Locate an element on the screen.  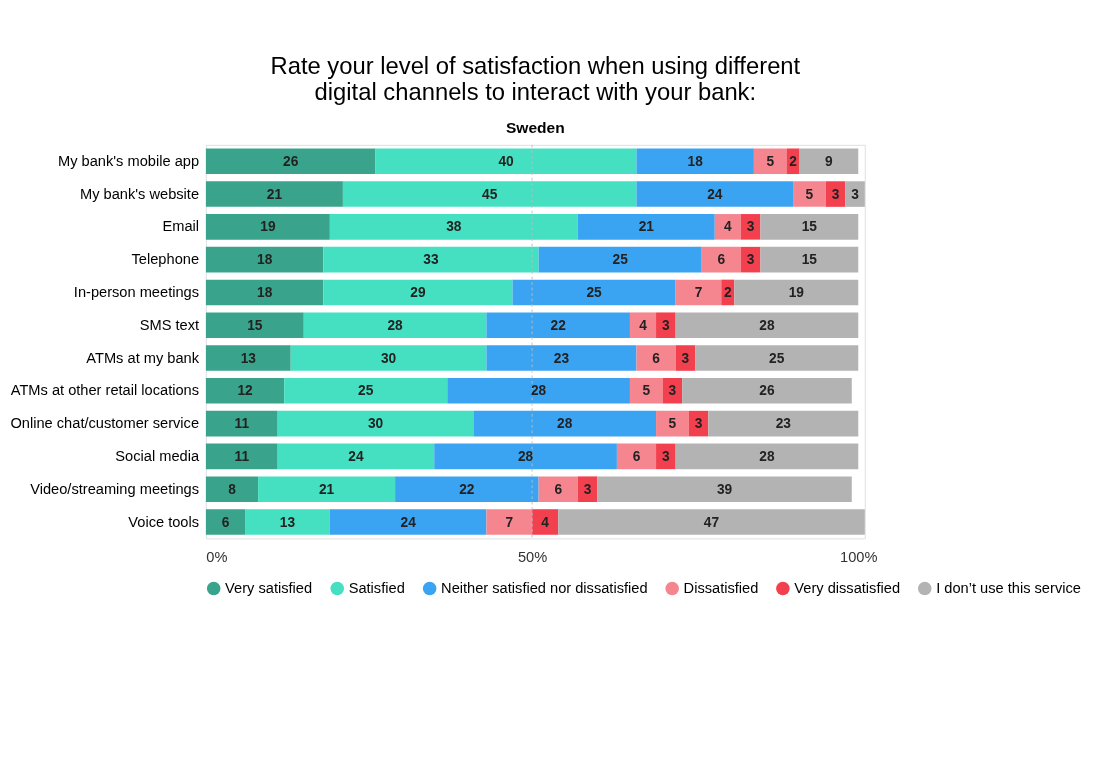
legend-label: Very dissatisfied is located at coordinates (847, 588).